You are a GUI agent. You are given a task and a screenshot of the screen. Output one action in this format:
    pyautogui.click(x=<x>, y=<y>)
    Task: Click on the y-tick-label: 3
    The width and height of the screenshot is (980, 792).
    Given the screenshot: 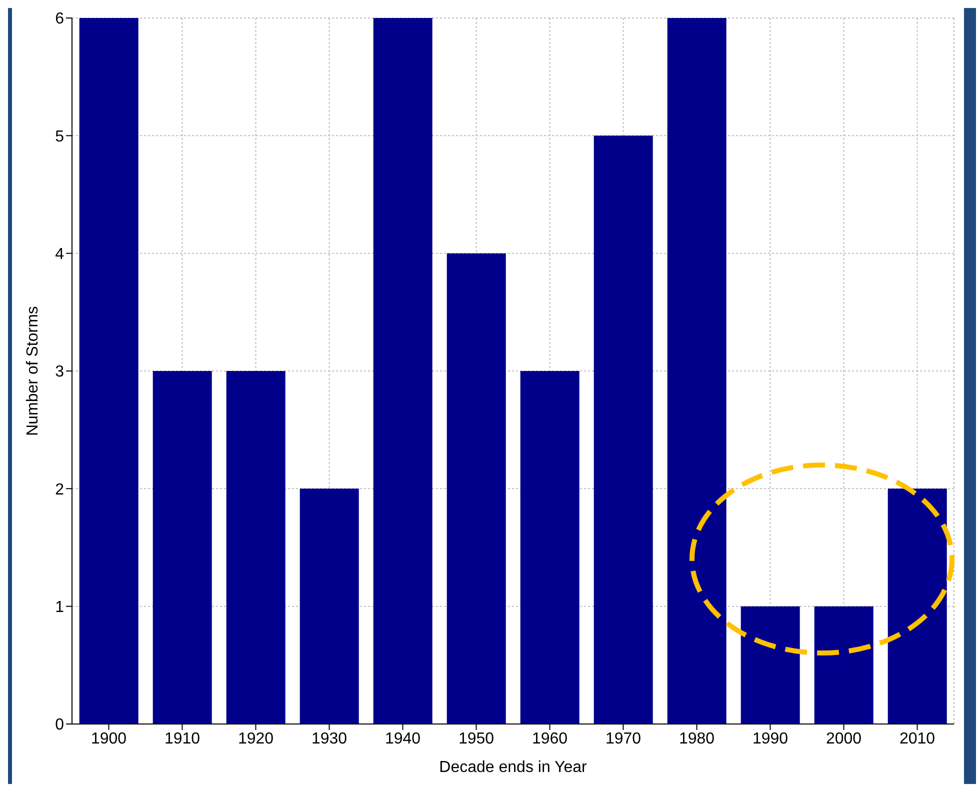 What is the action you would take?
    pyautogui.click(x=59, y=372)
    